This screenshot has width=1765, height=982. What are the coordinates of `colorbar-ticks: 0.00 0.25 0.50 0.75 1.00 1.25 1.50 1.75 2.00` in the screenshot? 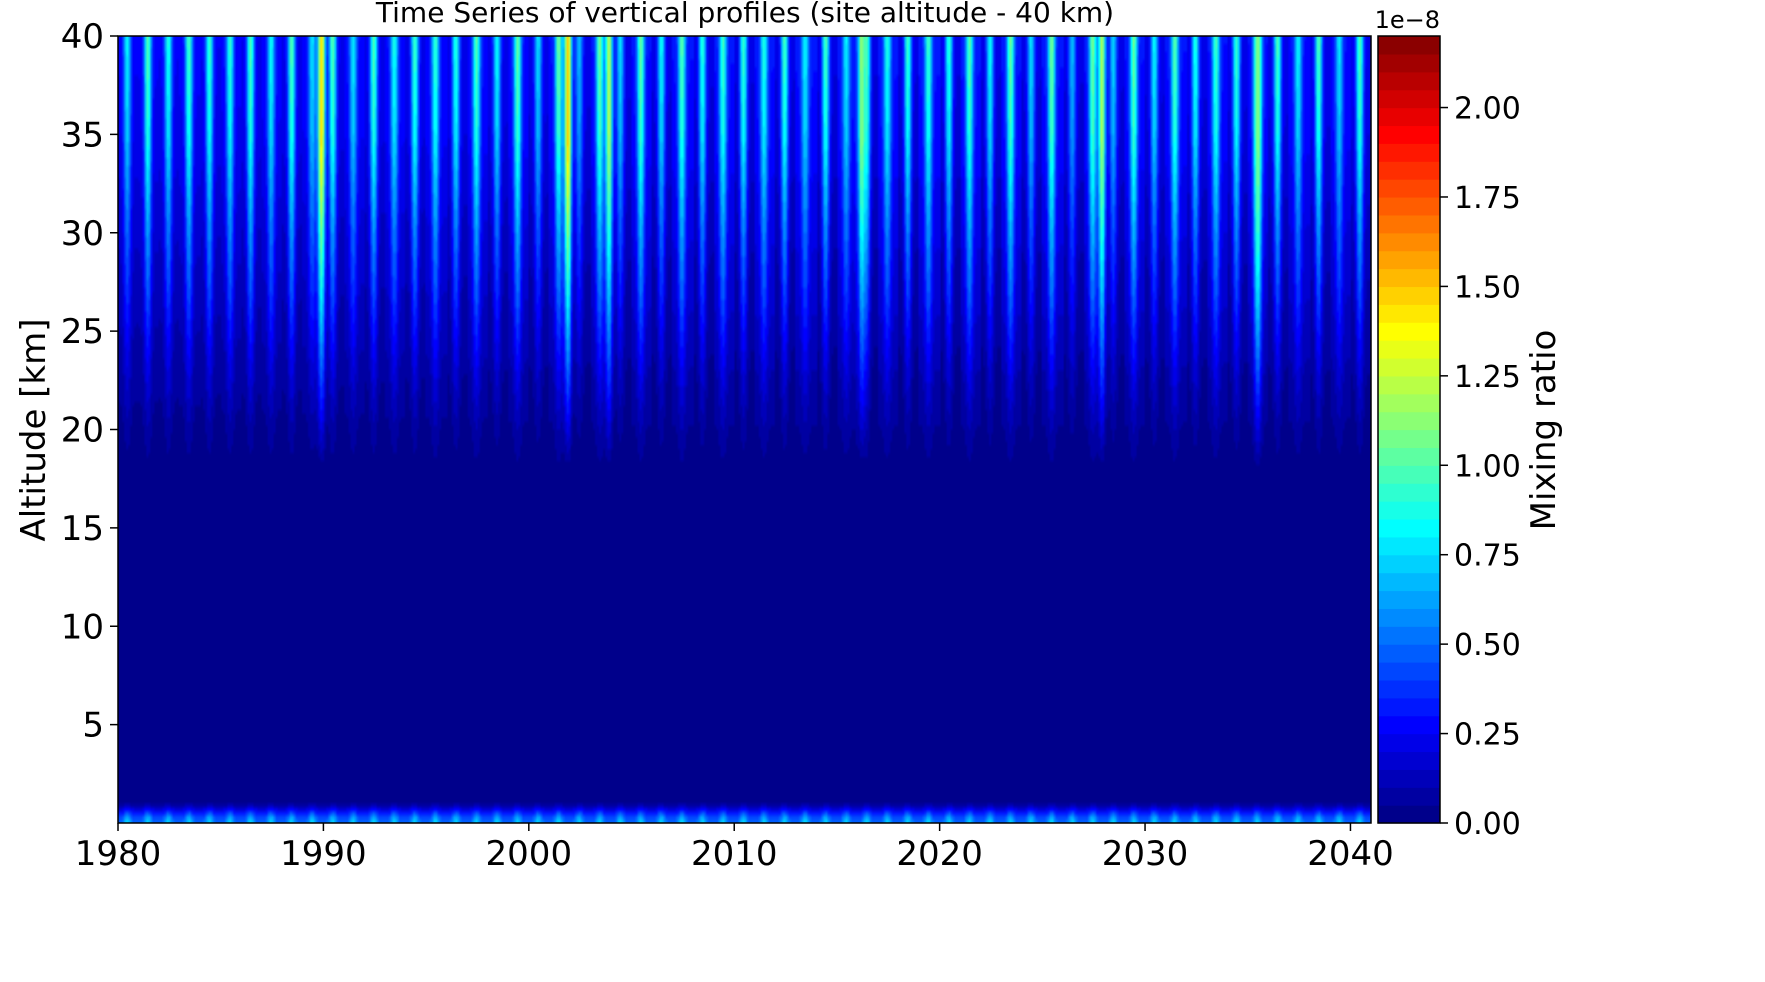 It's located at (1480, 467).